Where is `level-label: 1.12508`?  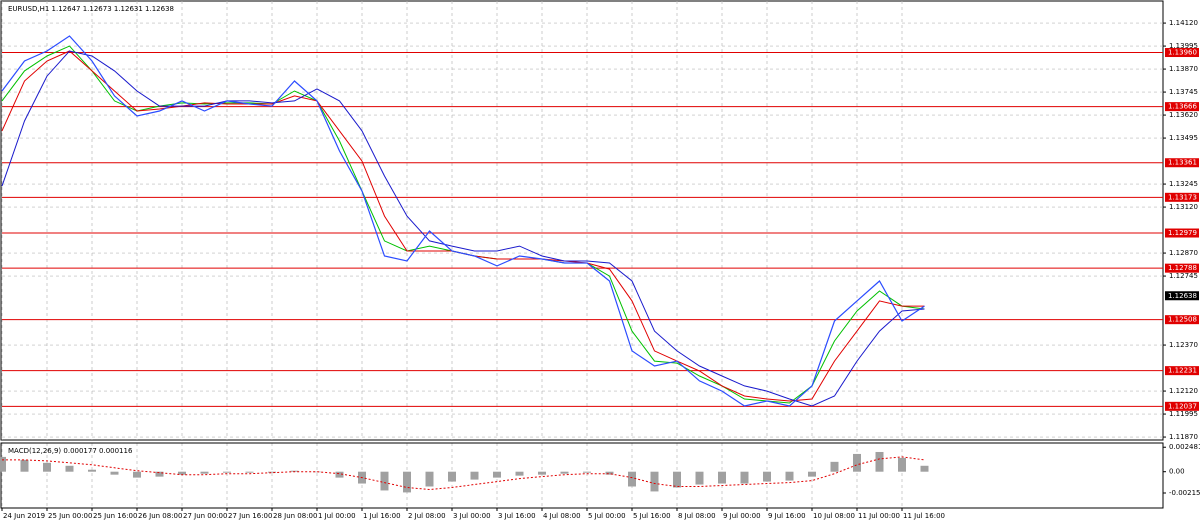 level-label: 1.12508 is located at coordinates (1182, 320).